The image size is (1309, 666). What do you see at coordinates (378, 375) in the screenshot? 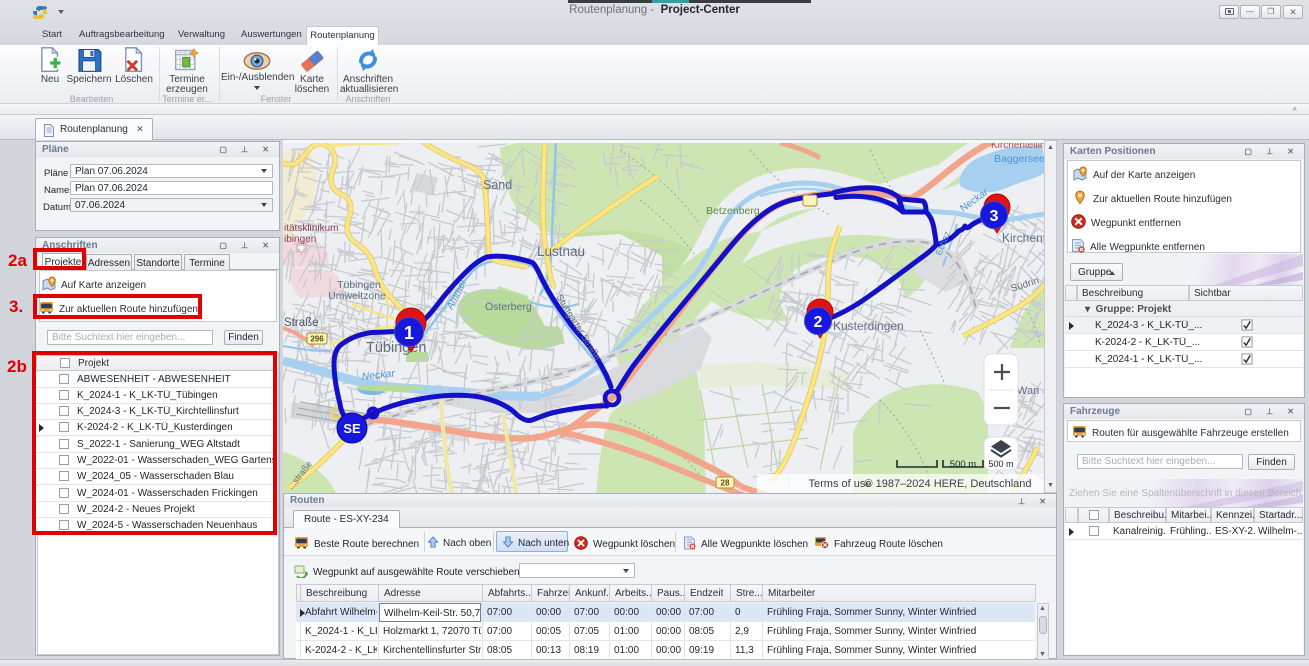
I see `svg-text: Neckar` at bounding box center [378, 375].